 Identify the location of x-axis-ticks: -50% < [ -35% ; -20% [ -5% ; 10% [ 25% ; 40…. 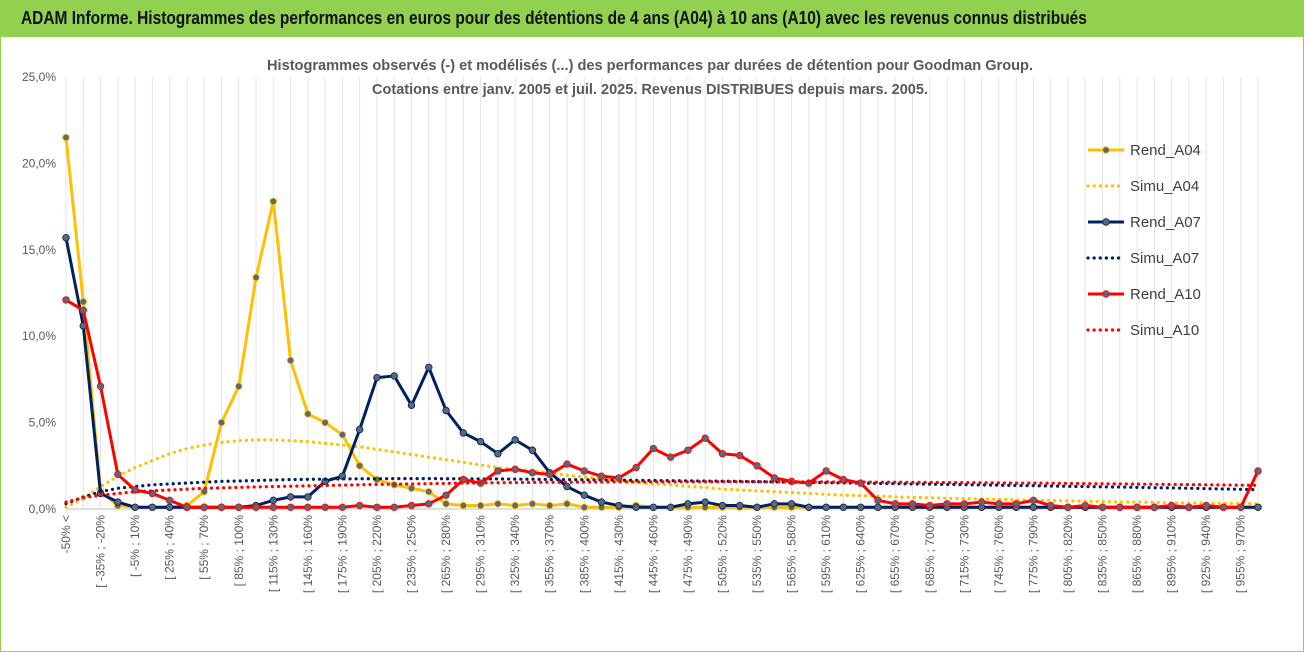
(653, 554).